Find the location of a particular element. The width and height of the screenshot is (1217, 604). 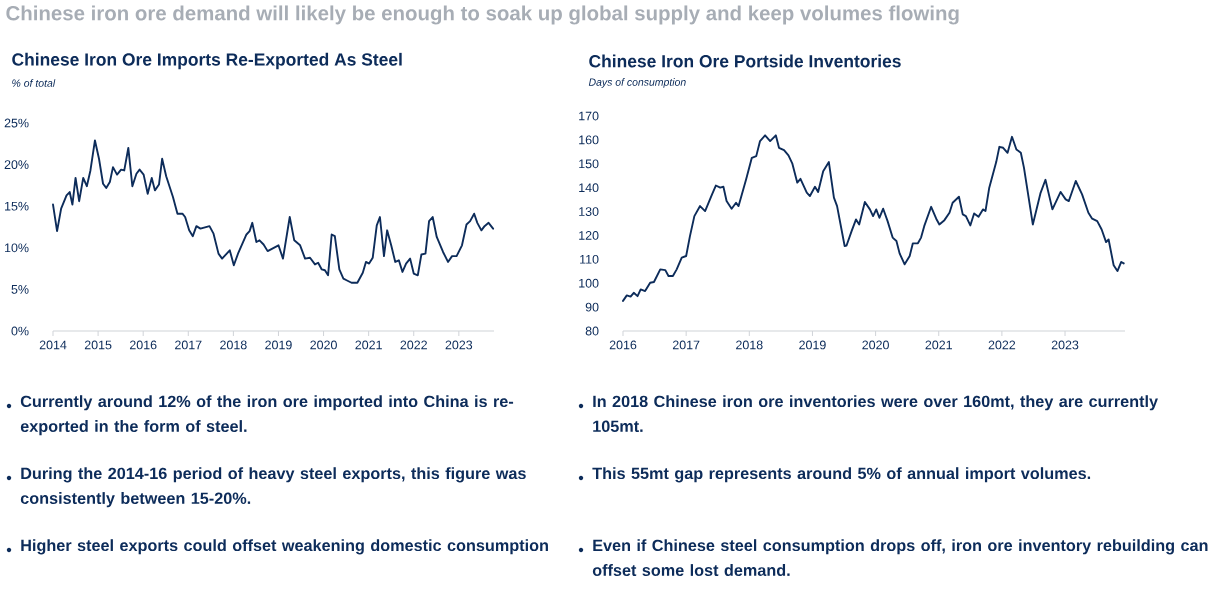

y-tick-label: 100 is located at coordinates (589, 283).